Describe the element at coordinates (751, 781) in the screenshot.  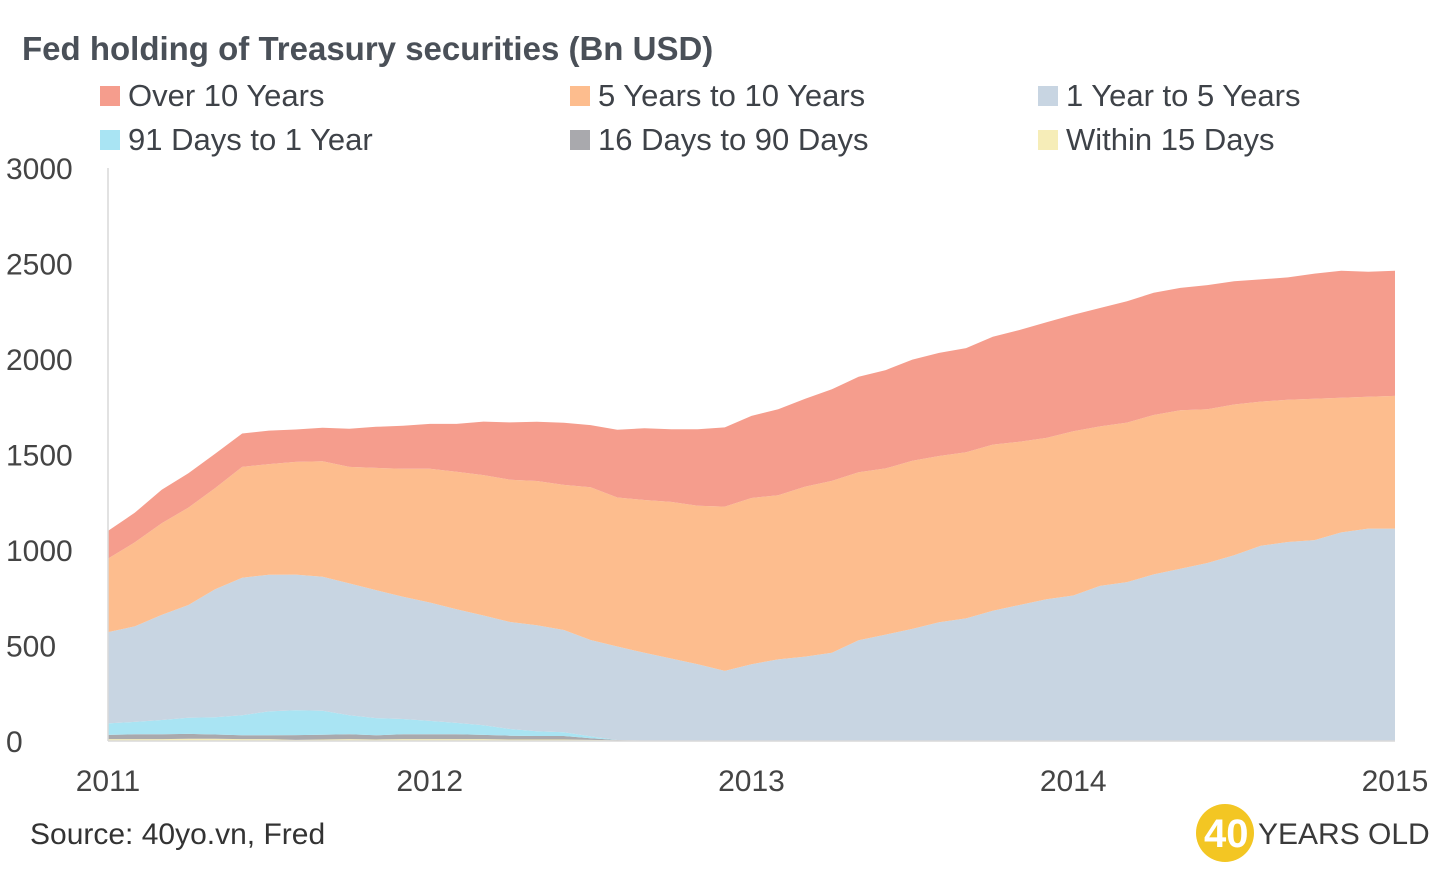
I see `x-tick-label: 2013` at that location.